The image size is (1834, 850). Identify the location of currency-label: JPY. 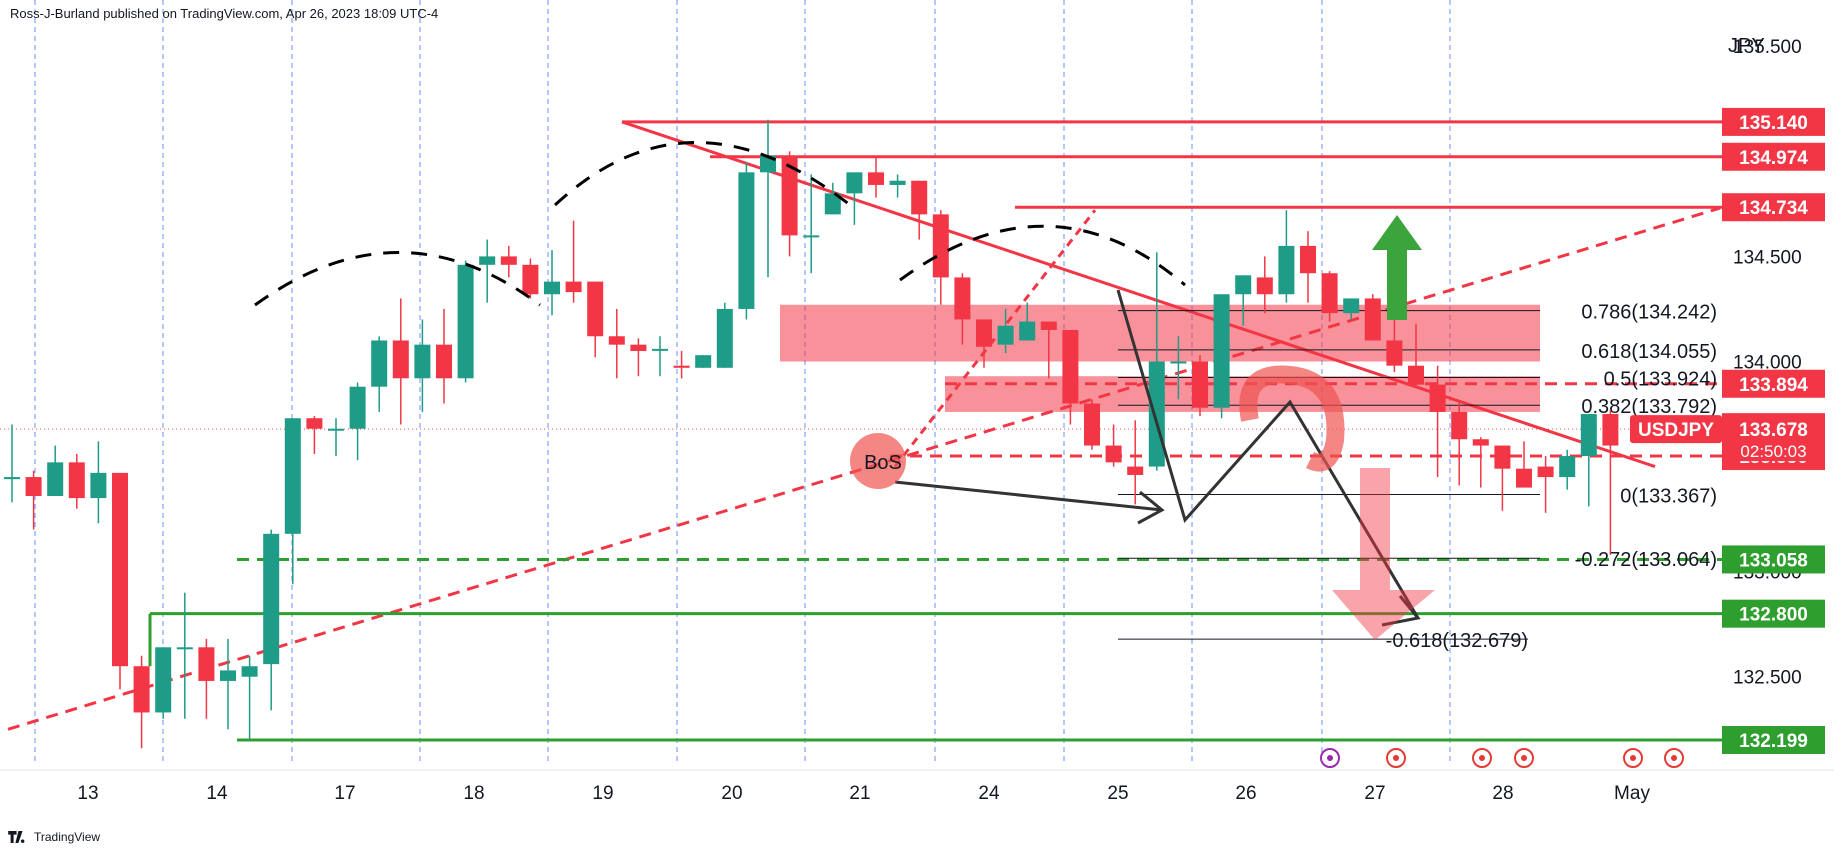
(1746, 46).